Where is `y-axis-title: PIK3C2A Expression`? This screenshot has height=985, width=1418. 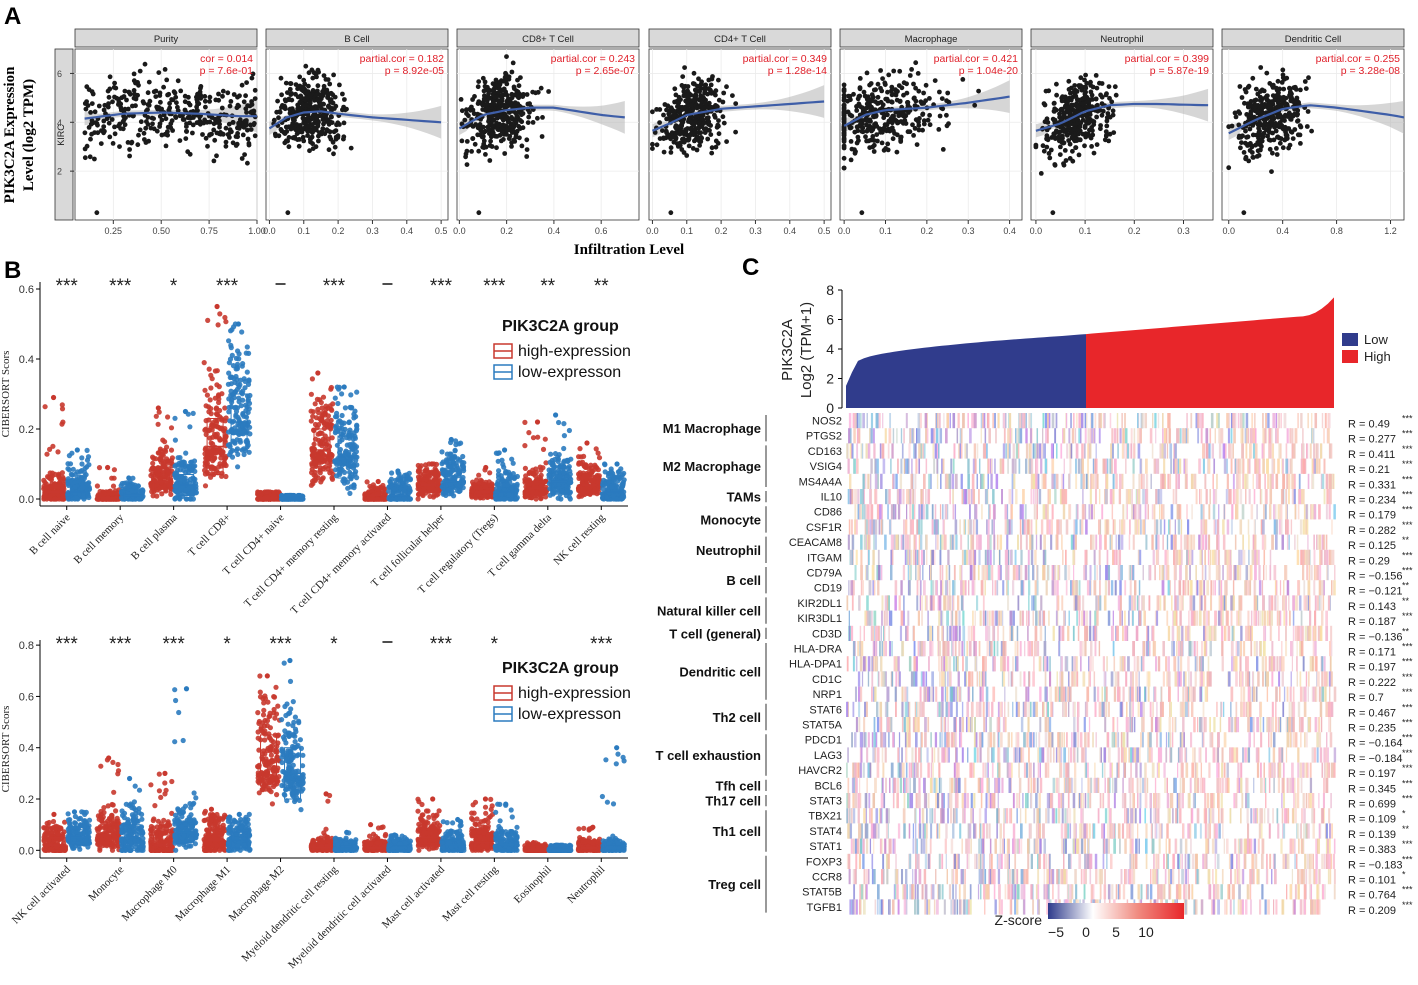 y-axis-title: PIK3C2A Expression is located at coordinates (10, 134).